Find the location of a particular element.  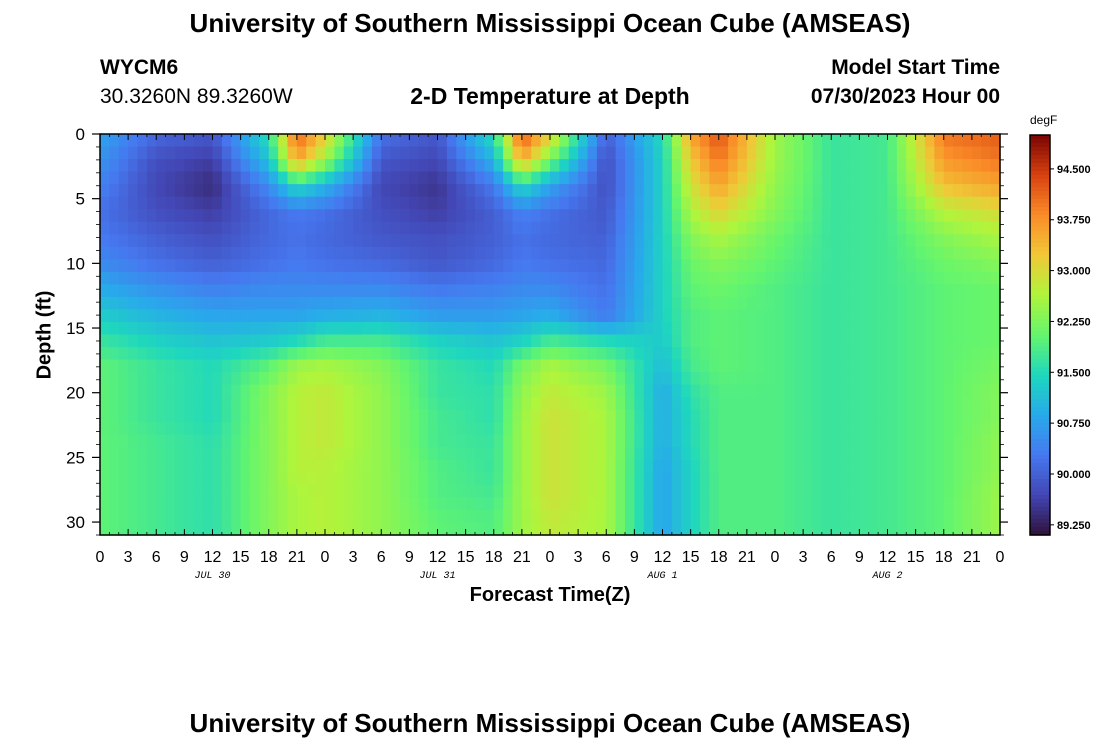

x-tick-label: 9 is located at coordinates (409, 557).